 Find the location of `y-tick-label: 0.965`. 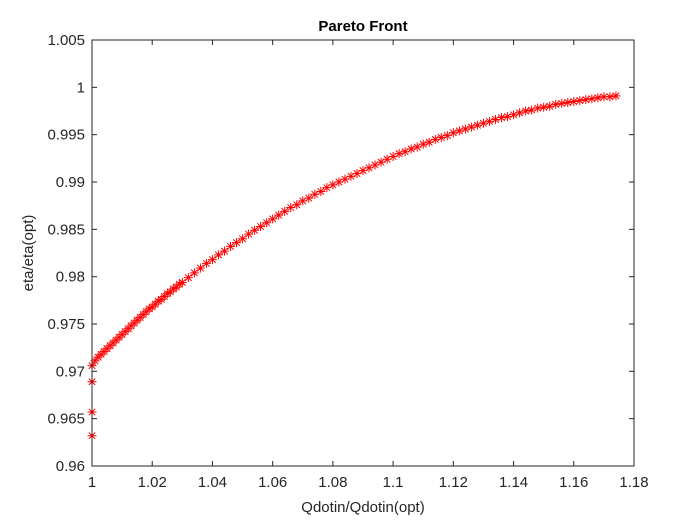

y-tick-label: 0.965 is located at coordinates (66, 419).